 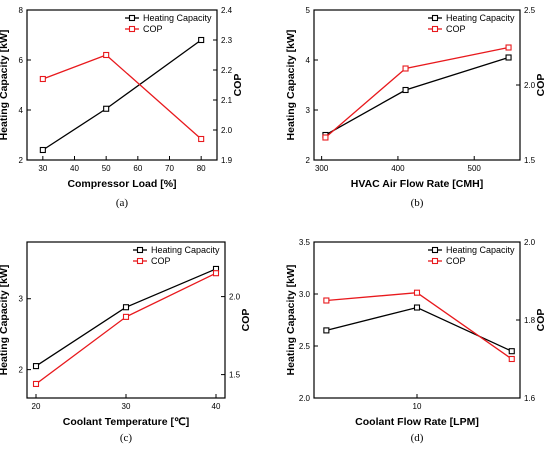 What do you see at coordinates (121, 184) in the screenshot?
I see `x-axis-label: Compressor Load [%]` at bounding box center [121, 184].